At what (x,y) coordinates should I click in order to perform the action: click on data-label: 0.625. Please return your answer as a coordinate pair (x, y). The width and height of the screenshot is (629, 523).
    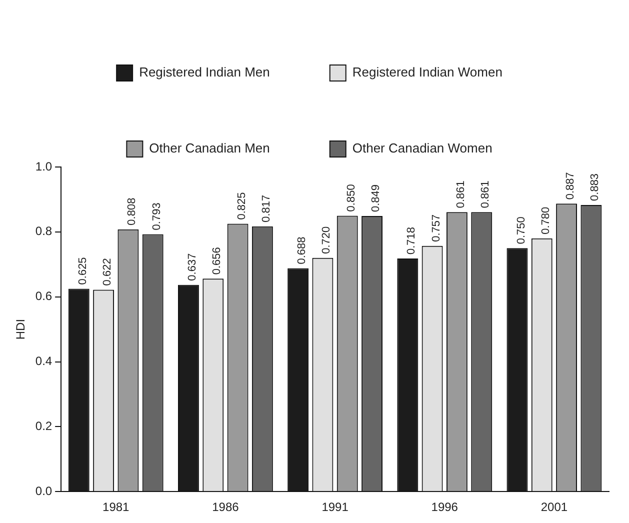
    Looking at the image, I should click on (82, 271).